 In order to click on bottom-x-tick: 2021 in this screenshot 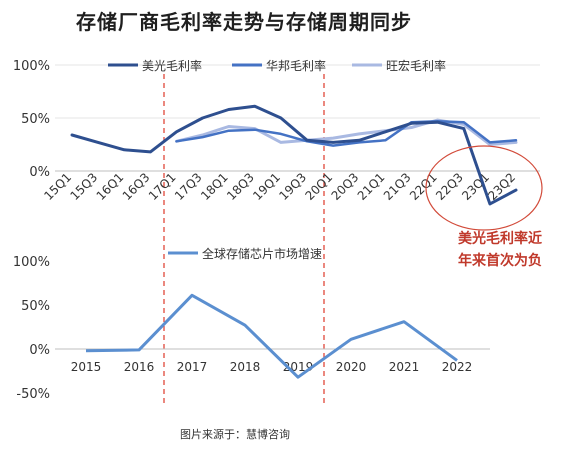, I will do `click(404, 367)`.